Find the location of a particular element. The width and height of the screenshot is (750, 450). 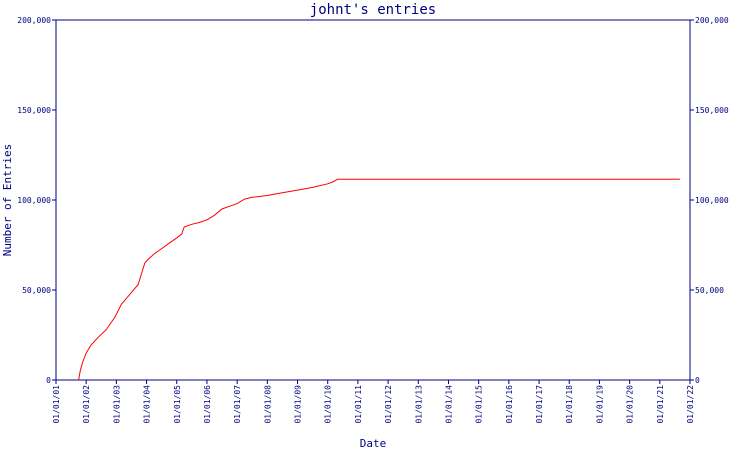

y-tick-label-right: 0 is located at coordinates (697, 380).